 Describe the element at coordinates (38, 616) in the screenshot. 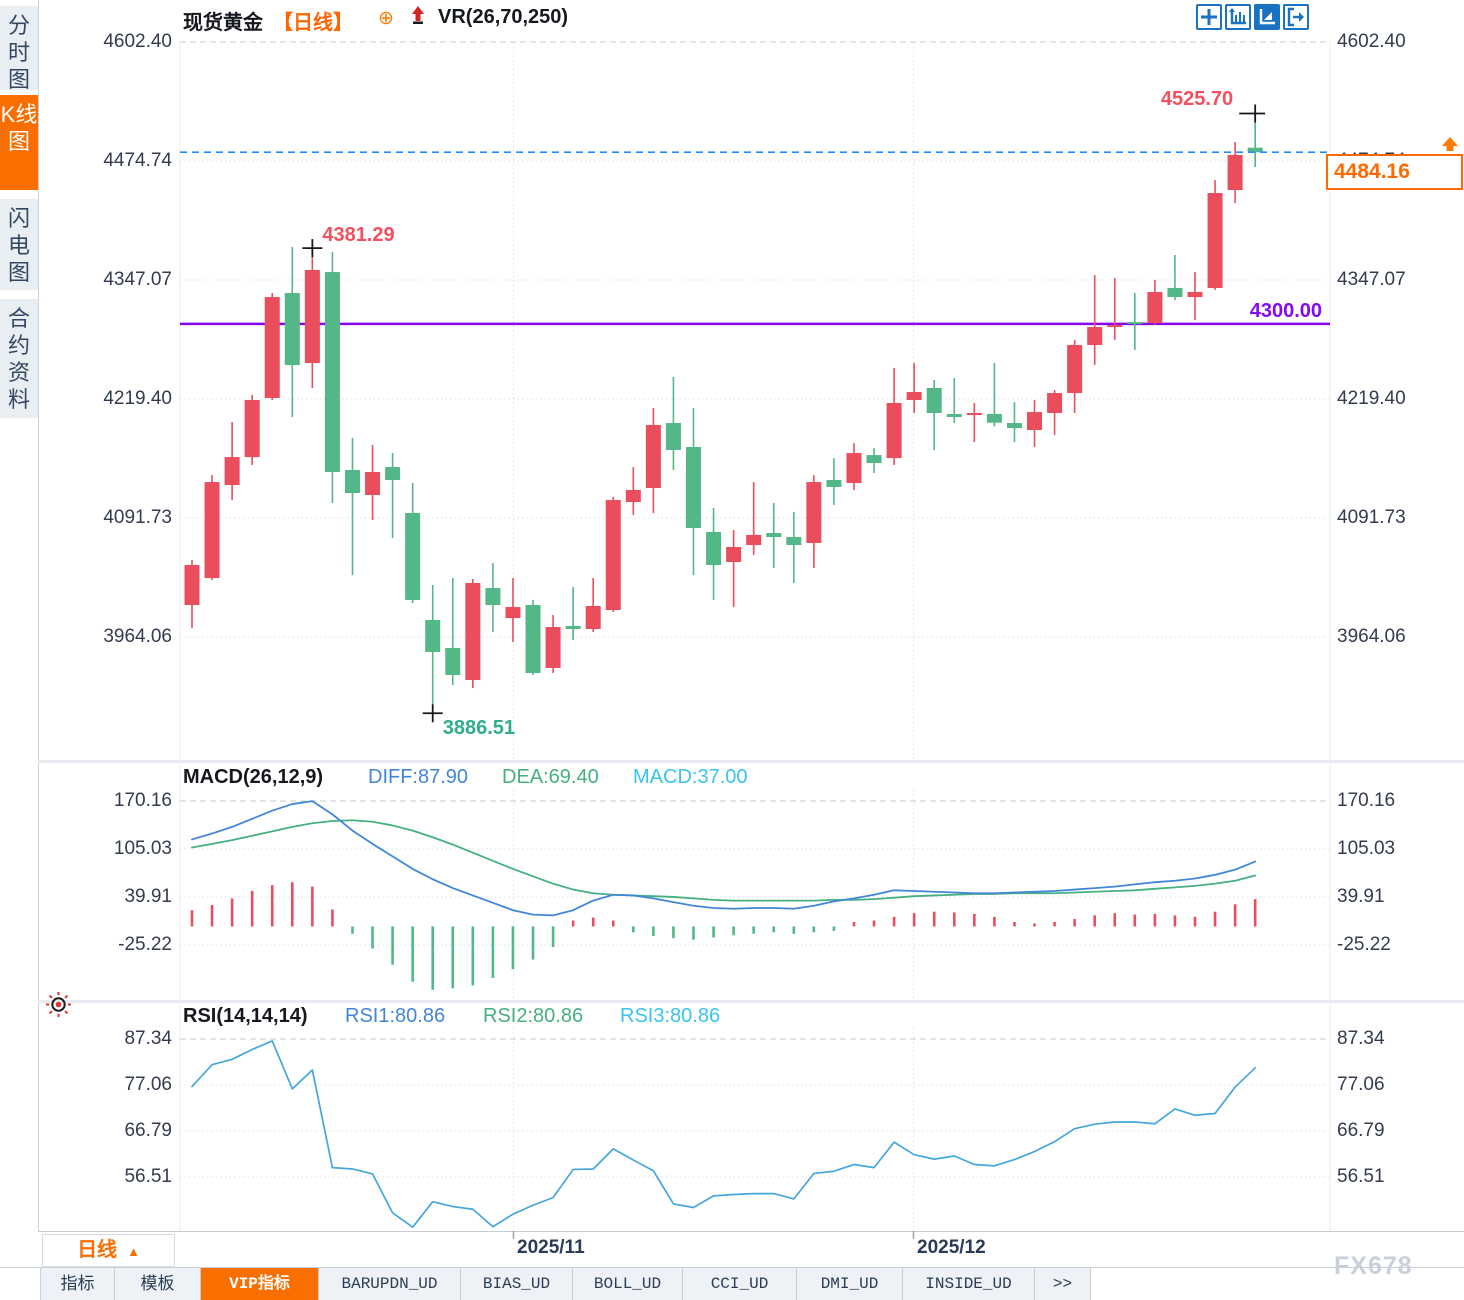

I see `sidebar-divider` at that location.